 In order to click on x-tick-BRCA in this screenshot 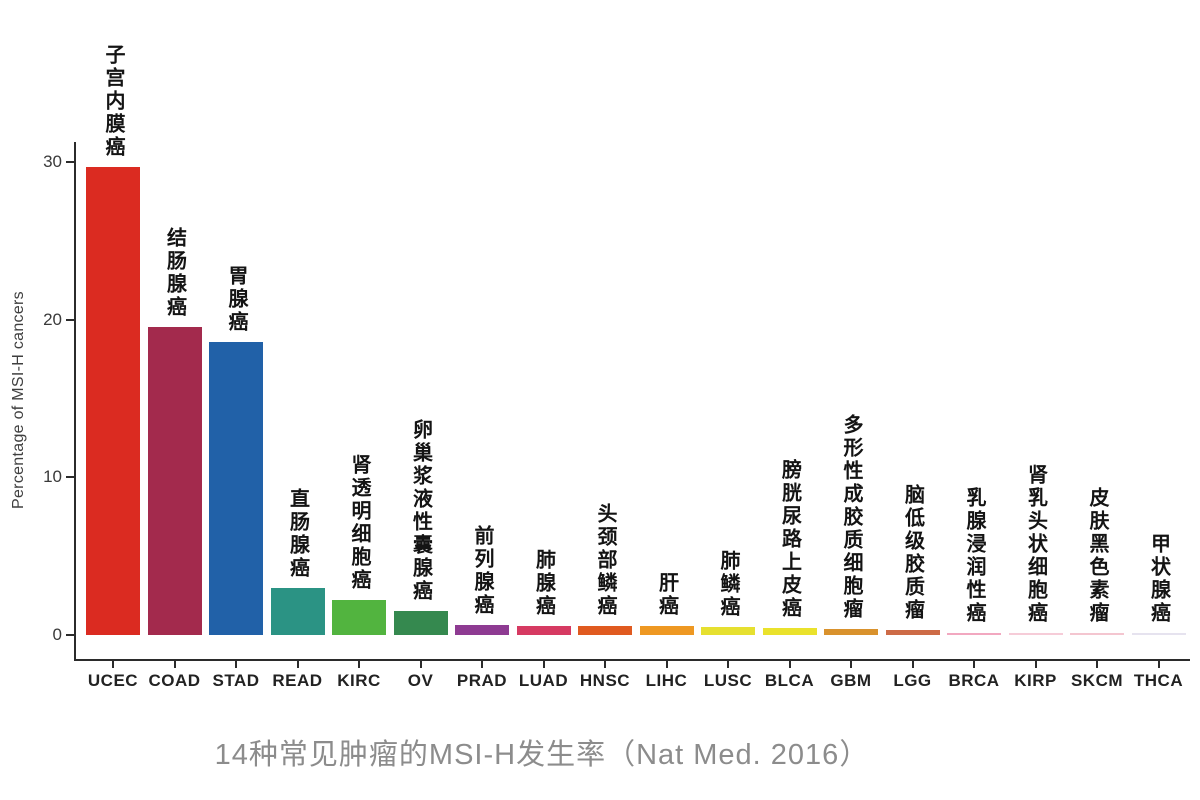, I will do `click(974, 664)`.